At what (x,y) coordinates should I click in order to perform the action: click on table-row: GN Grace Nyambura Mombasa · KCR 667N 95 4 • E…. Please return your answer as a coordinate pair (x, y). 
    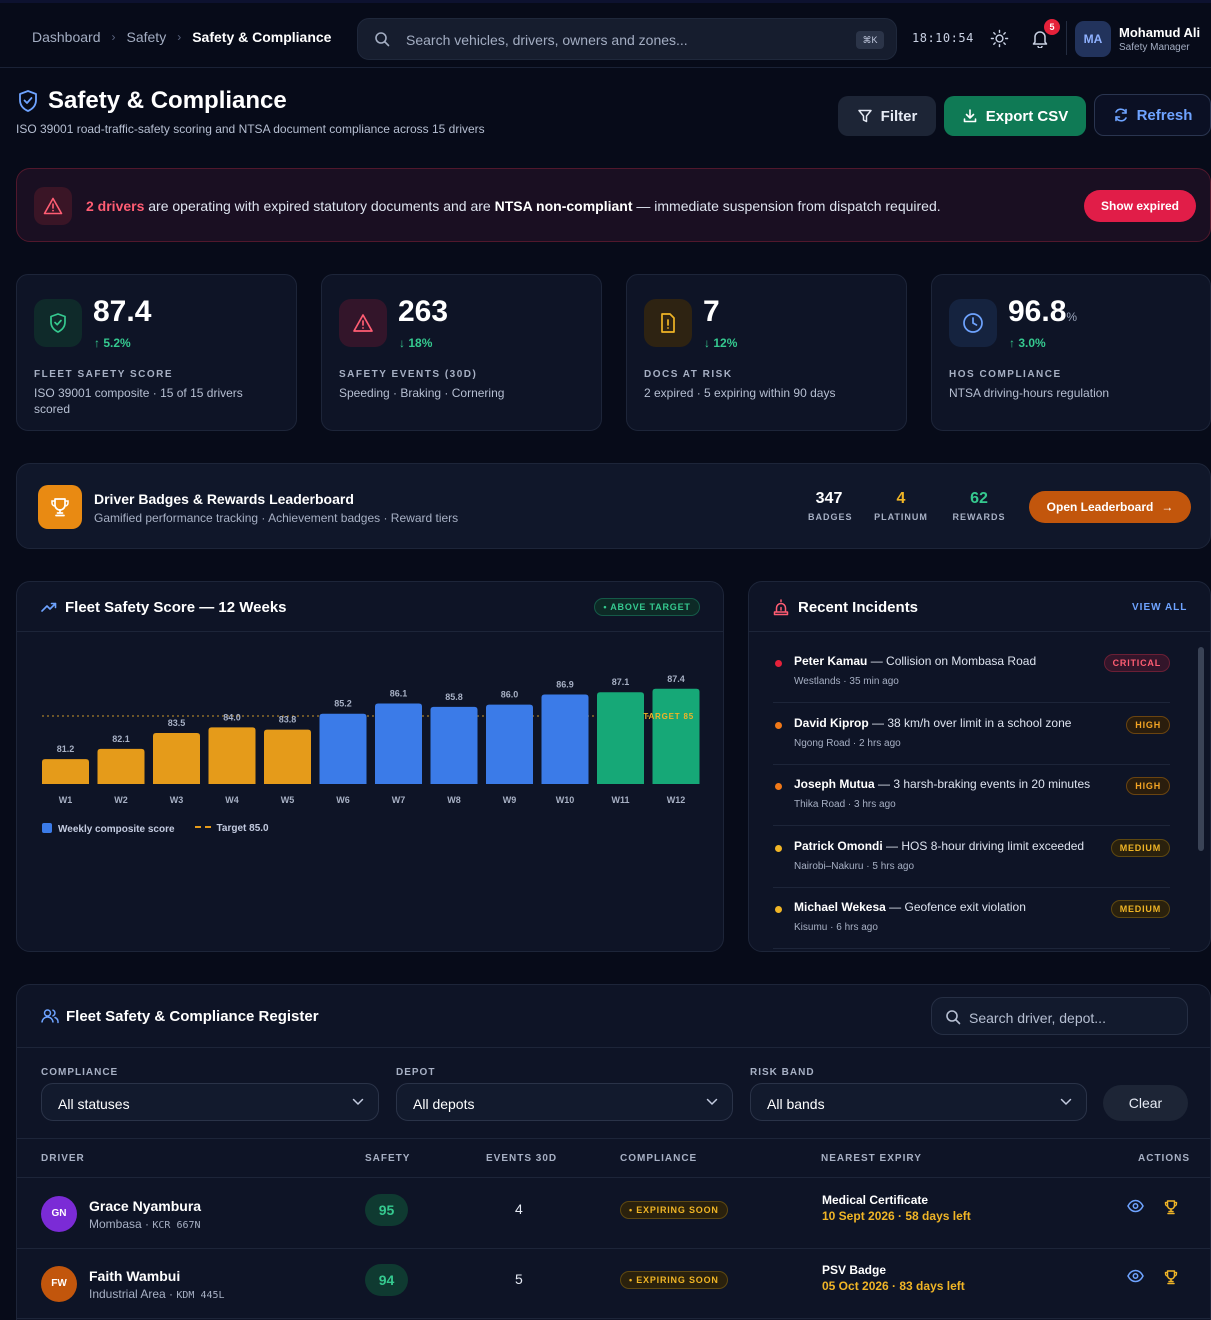
    Looking at the image, I should click on (613, 1214).